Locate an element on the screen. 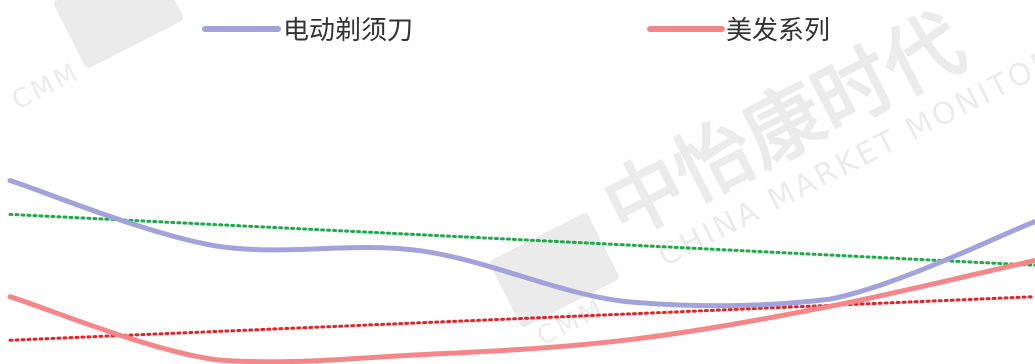 This screenshot has height=364, width=1035. legend-label-series-2: 美发系列 is located at coordinates (778, 31).